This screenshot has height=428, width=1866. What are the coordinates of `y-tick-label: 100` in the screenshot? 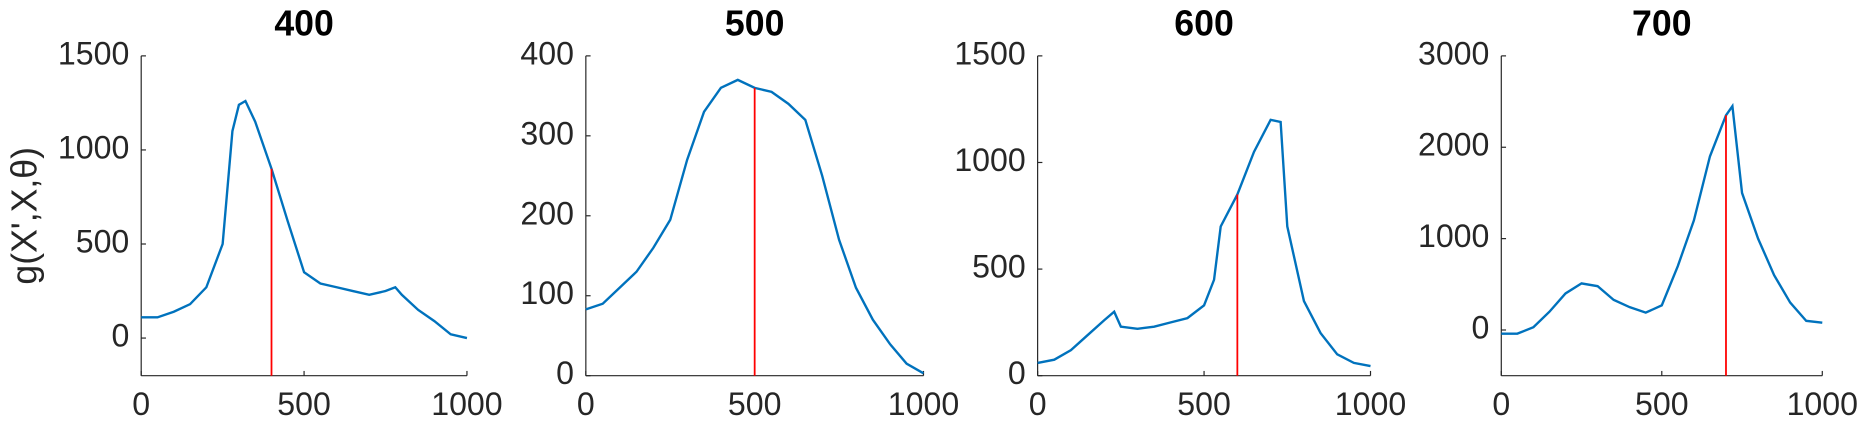 It's located at (547, 293).